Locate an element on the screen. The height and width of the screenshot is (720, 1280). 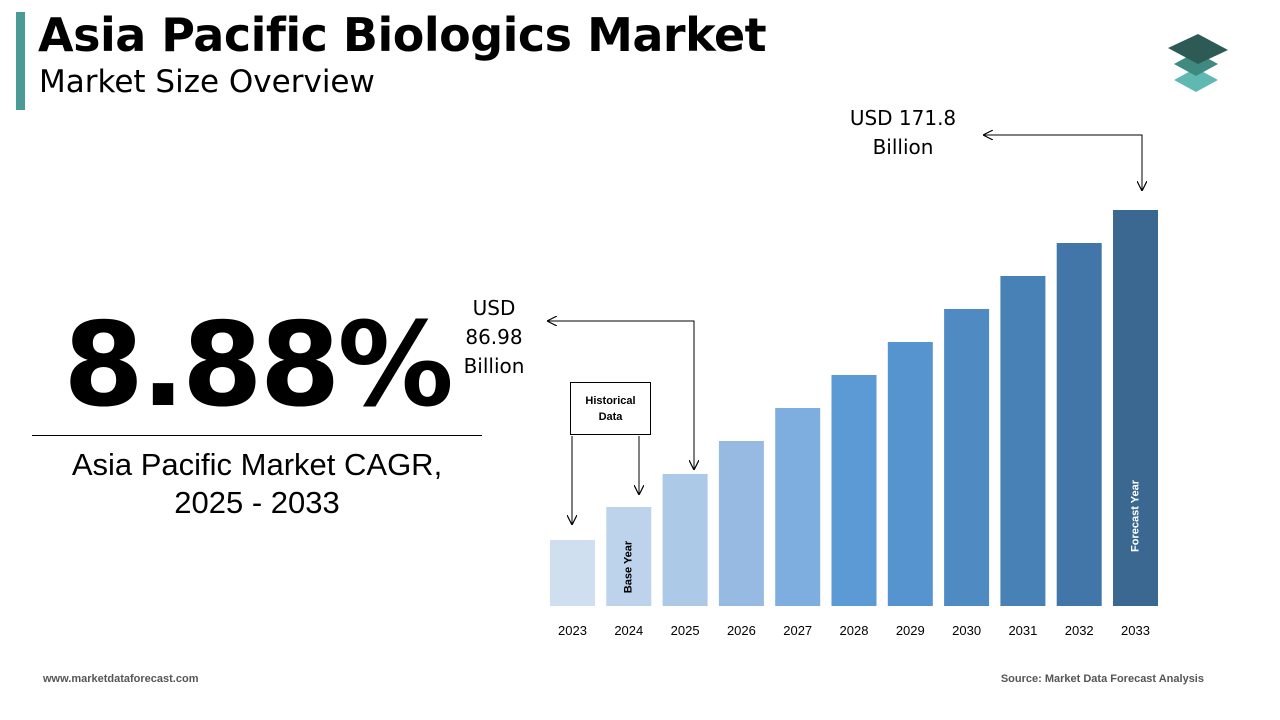
cagr-divider is located at coordinates (257, 435).